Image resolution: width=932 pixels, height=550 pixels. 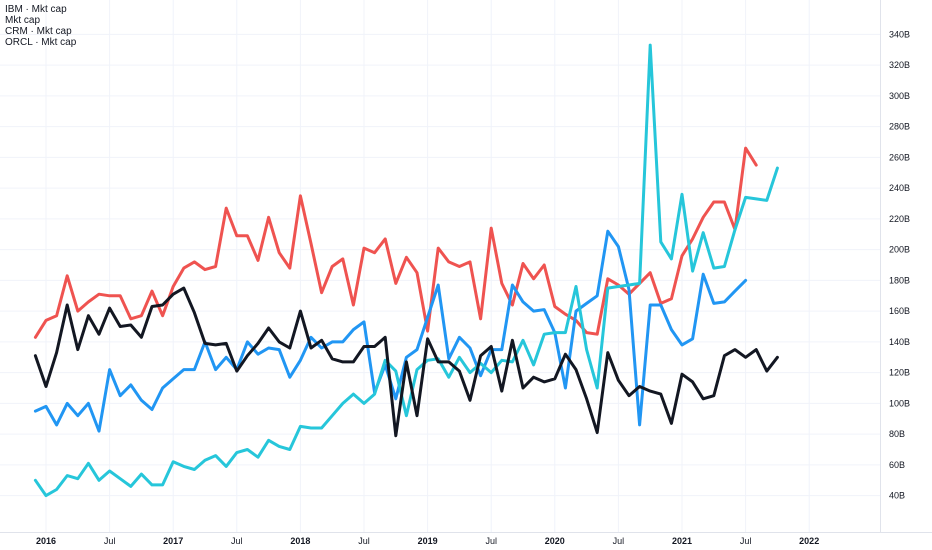 What do you see at coordinates (46, 541) in the screenshot?
I see `x-tick-label: 2016` at bounding box center [46, 541].